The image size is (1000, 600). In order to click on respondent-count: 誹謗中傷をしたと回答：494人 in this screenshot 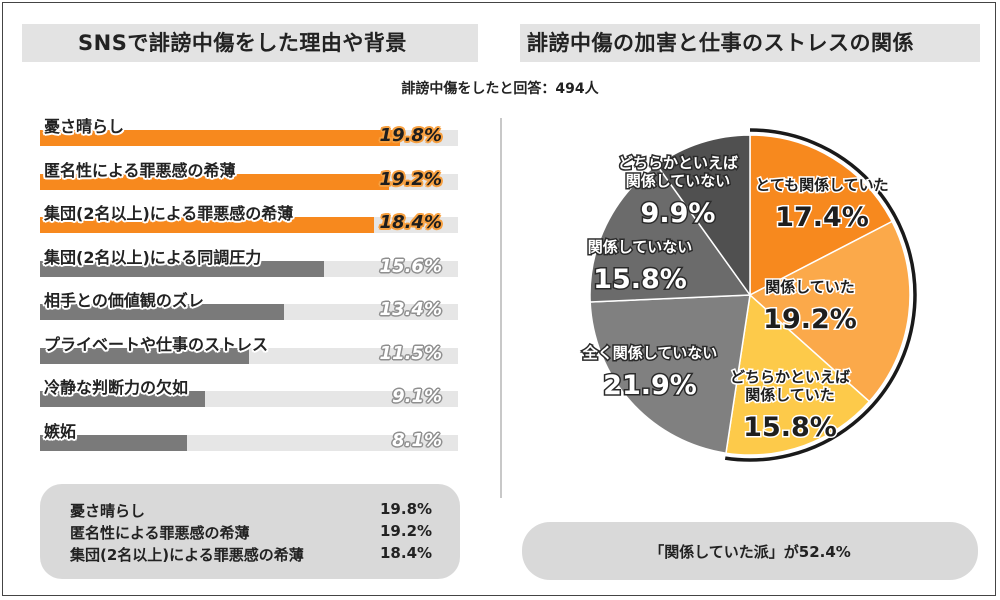, I will do `click(500, 89)`.